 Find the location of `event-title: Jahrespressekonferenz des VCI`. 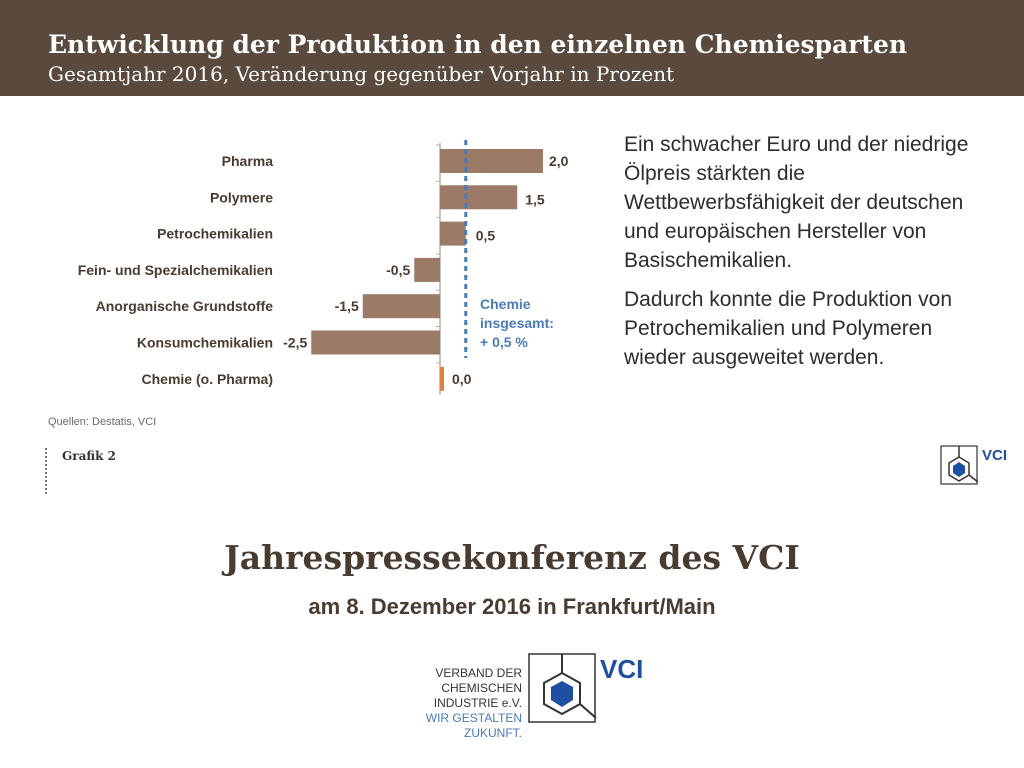

event-title: Jahrespressekonferenz des VCI is located at coordinates (512, 557).